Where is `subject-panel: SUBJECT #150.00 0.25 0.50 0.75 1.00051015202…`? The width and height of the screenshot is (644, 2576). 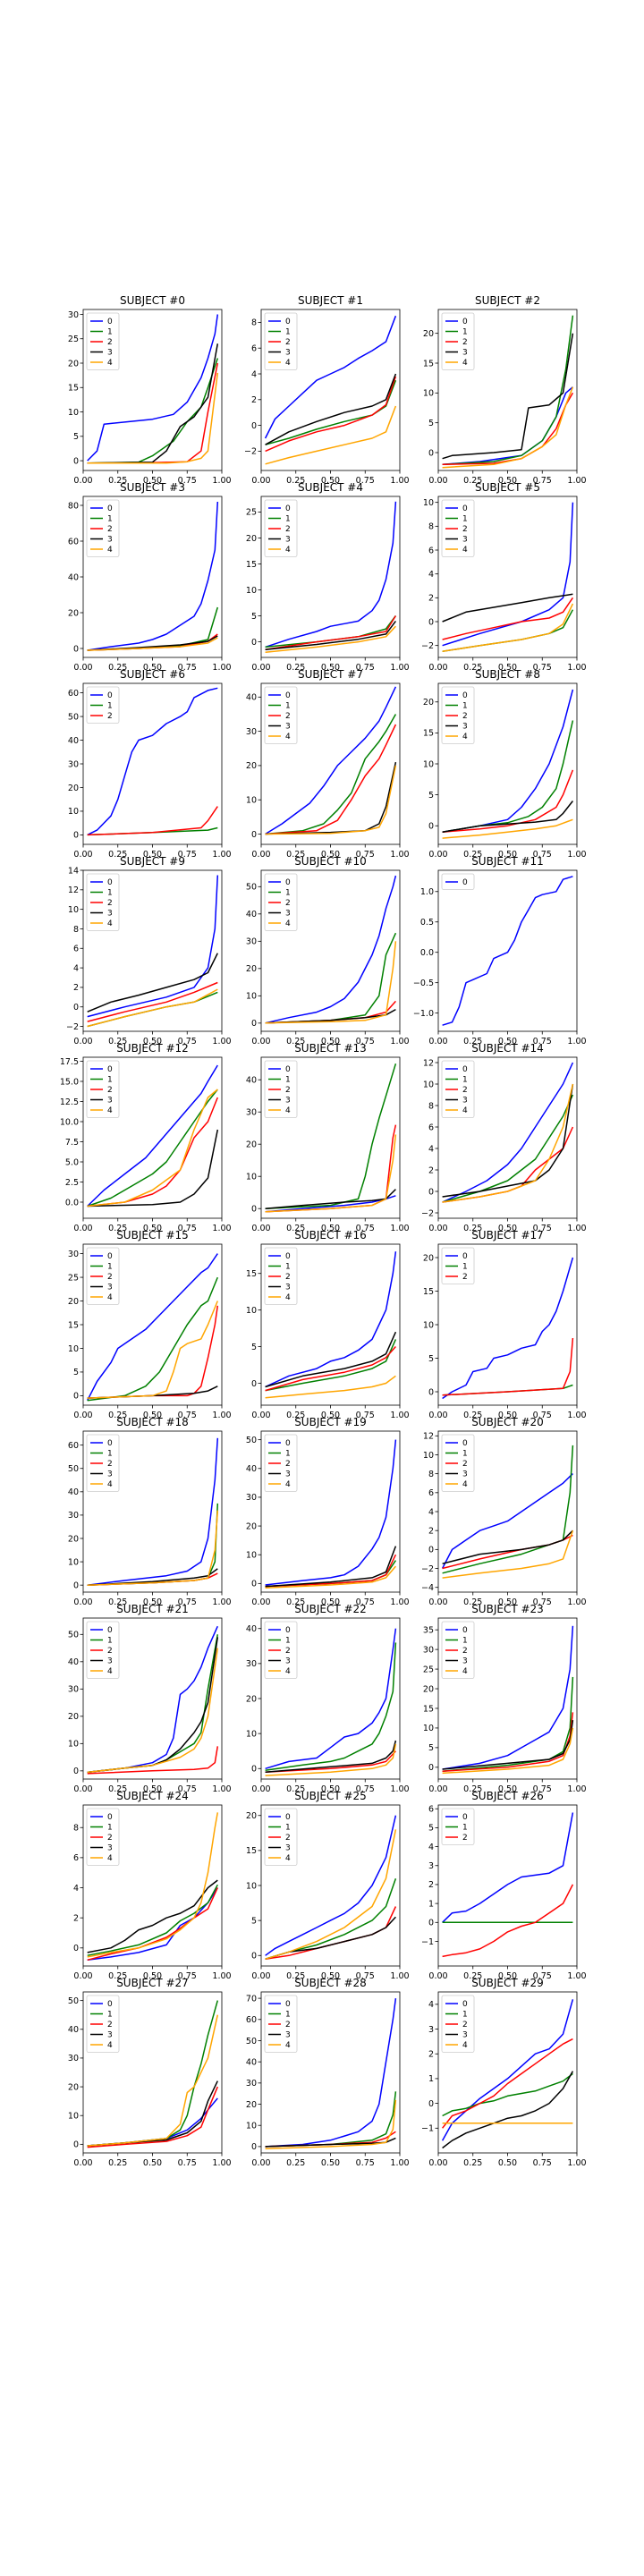
subject-panel: SUBJECT #150.00 0.25 0.50 0.75 1.00051015202… is located at coordinates (150, 1324).